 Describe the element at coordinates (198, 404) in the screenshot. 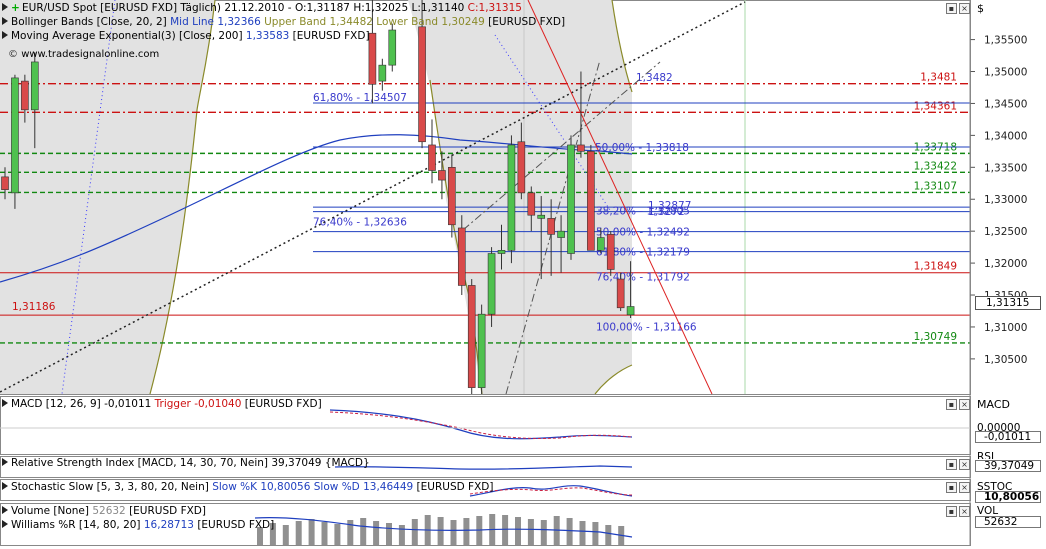

I see `macd-trigger-value: Trigger -0,01040` at that location.